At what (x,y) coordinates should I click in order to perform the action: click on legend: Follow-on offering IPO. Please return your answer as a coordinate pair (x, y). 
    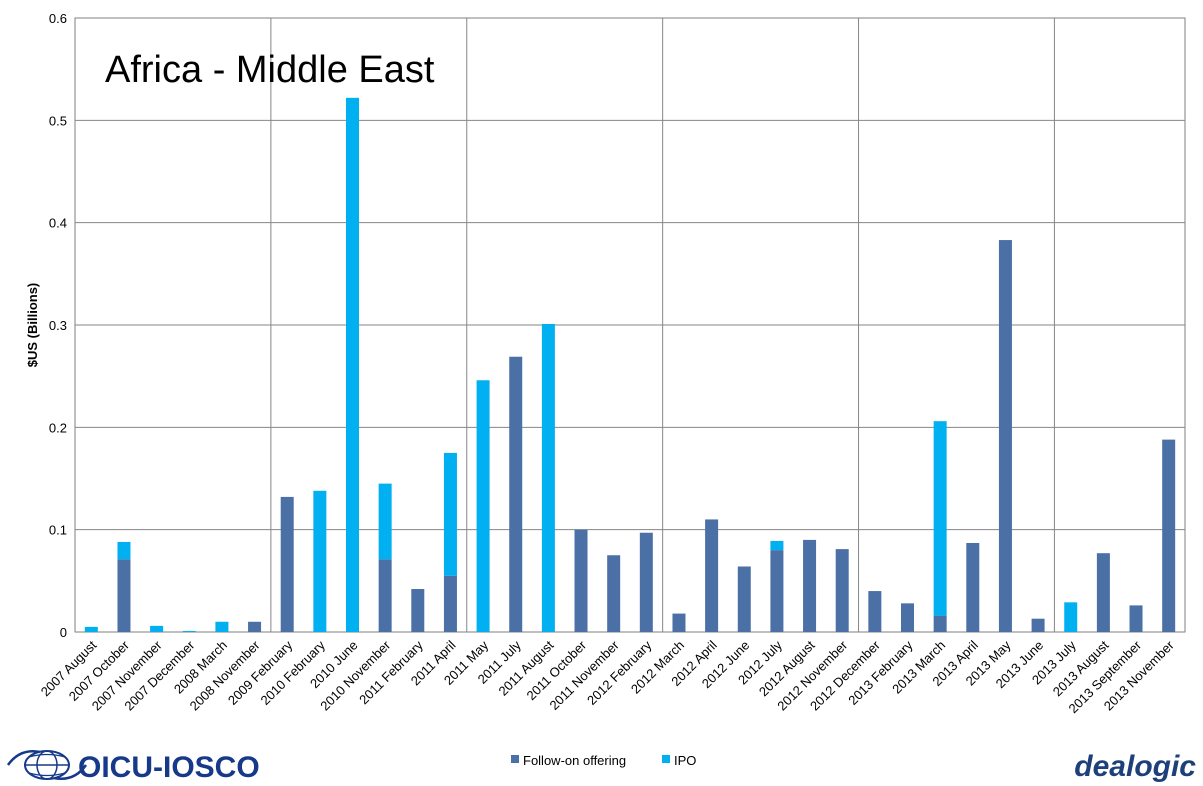
    Looking at the image, I should click on (603, 760).